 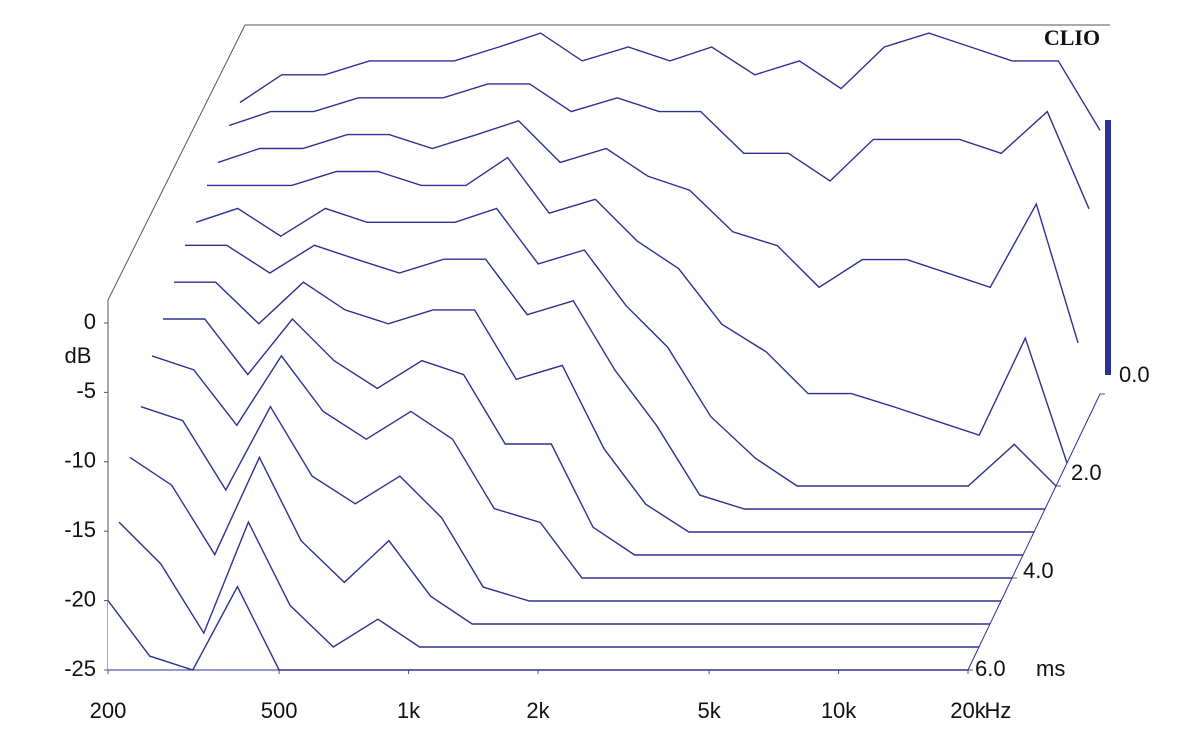 I want to click on x-tick-label: 2k, so click(x=538, y=710).